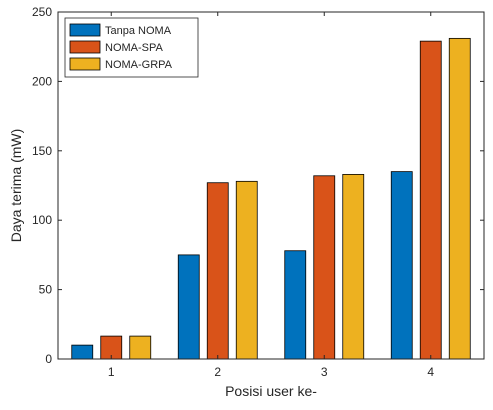 The width and height of the screenshot is (493, 410). I want to click on y-axis-label: Daya terima (mW), so click(16, 186).